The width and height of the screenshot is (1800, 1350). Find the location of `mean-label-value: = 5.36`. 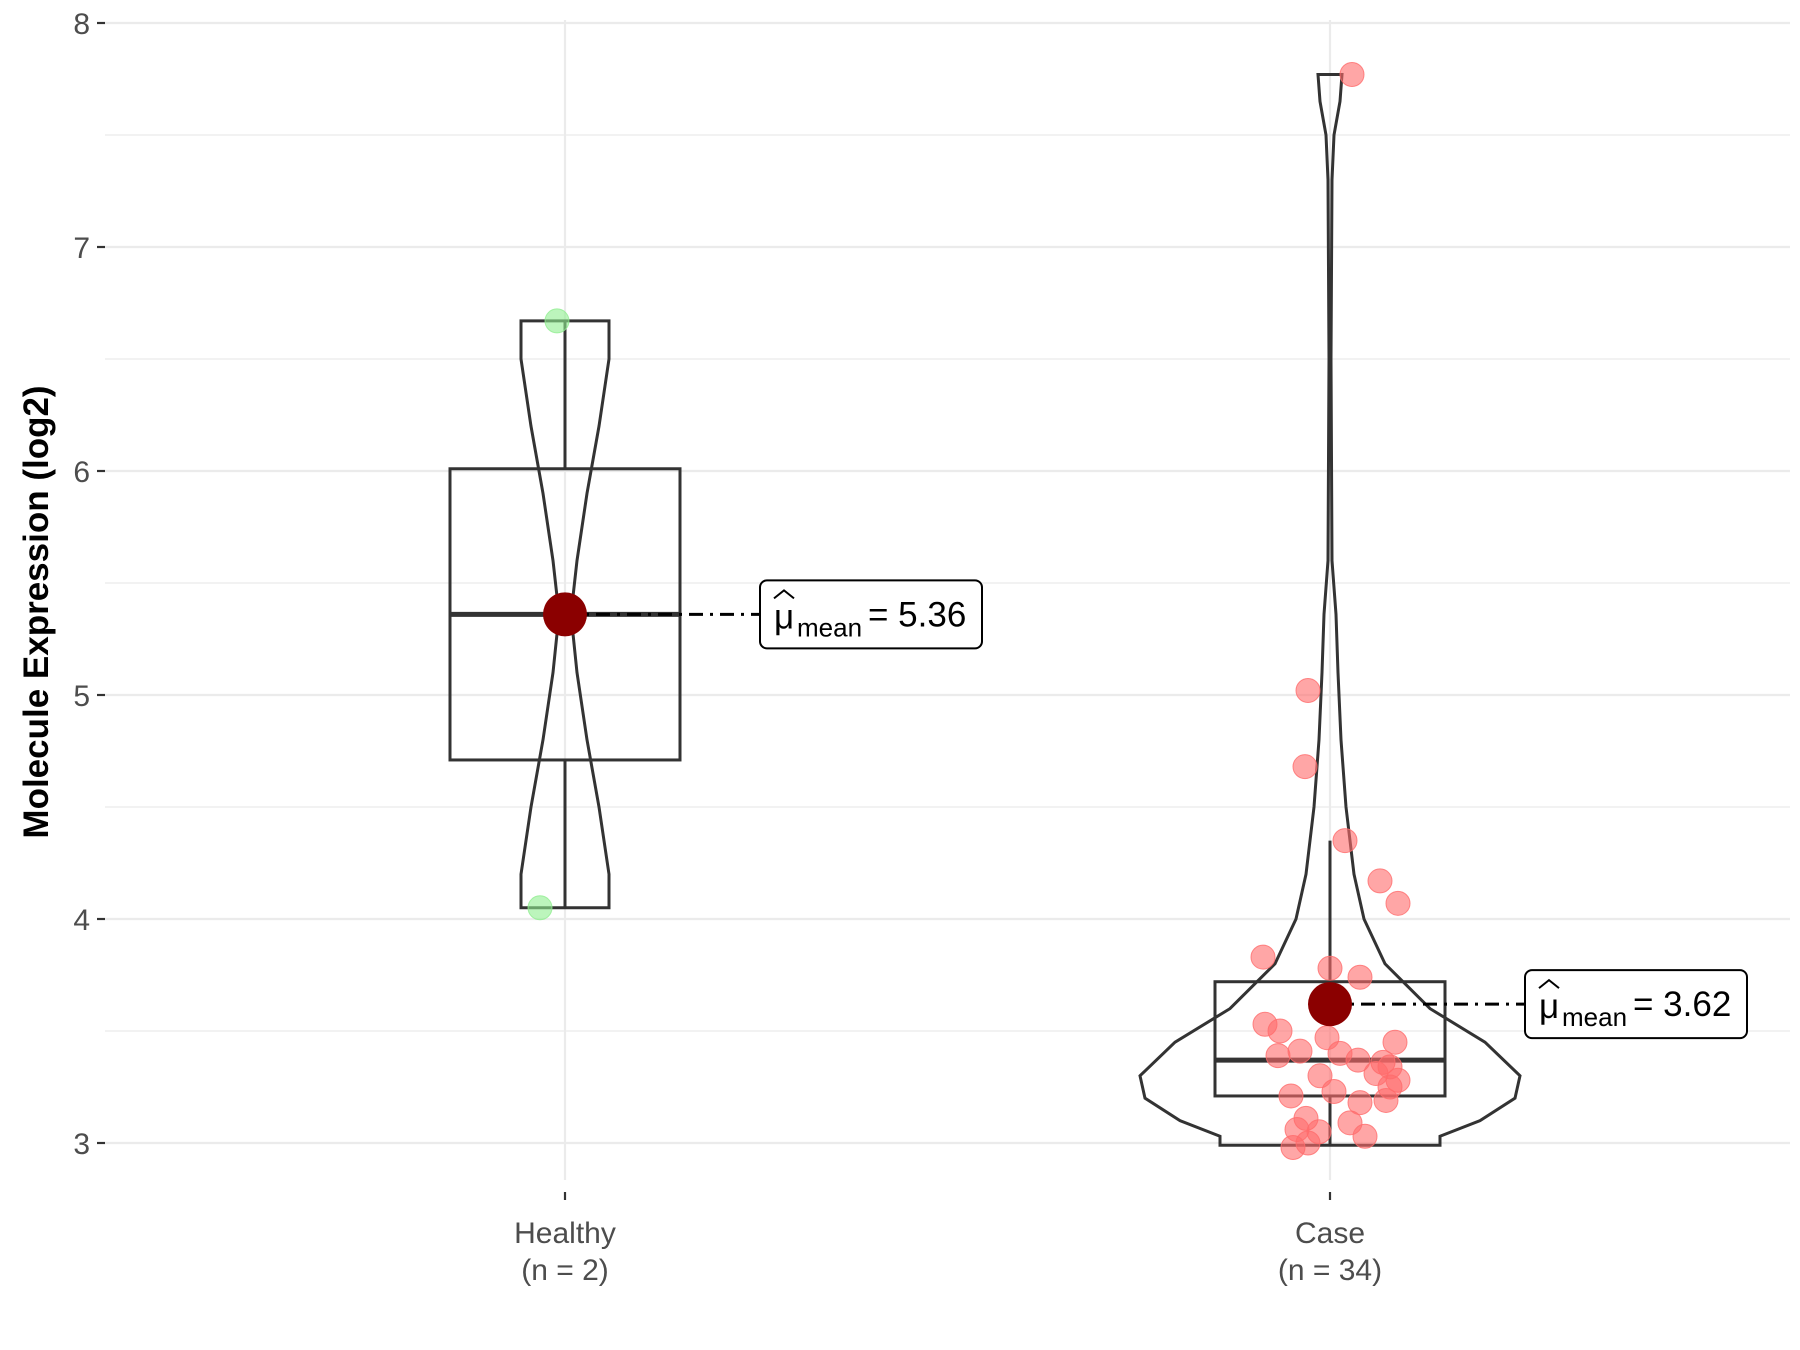

mean-label-value: = 5.36 is located at coordinates (917, 614).